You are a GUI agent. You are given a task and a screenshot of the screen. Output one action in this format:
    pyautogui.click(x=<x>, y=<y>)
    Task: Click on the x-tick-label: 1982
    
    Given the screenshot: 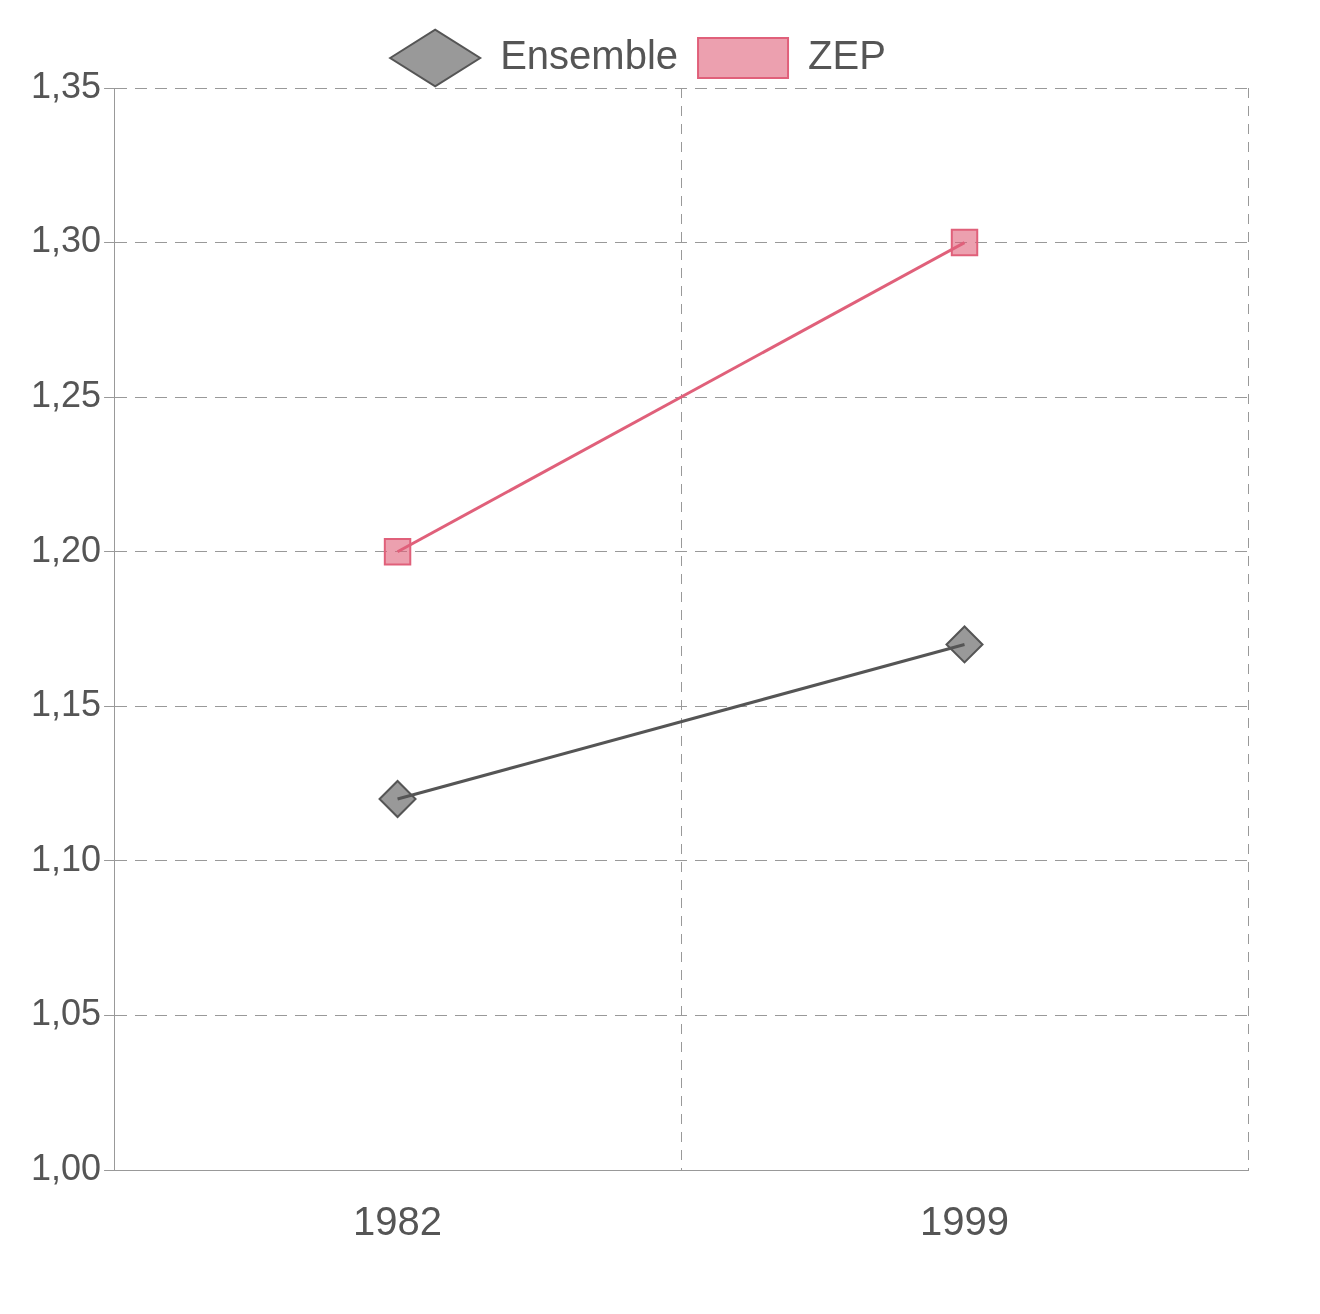 What is the action you would take?
    pyautogui.click(x=398, y=1221)
    